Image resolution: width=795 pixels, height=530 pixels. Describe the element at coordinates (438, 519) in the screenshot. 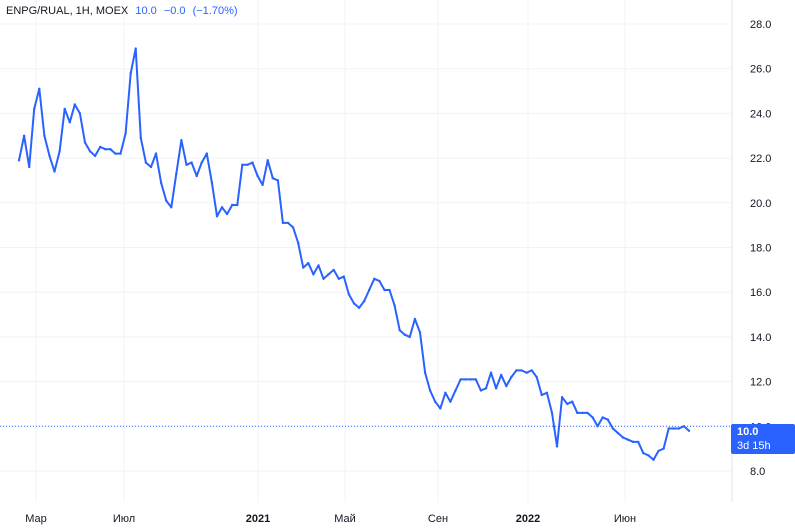

I see `x-tick-label: Сен` at that location.